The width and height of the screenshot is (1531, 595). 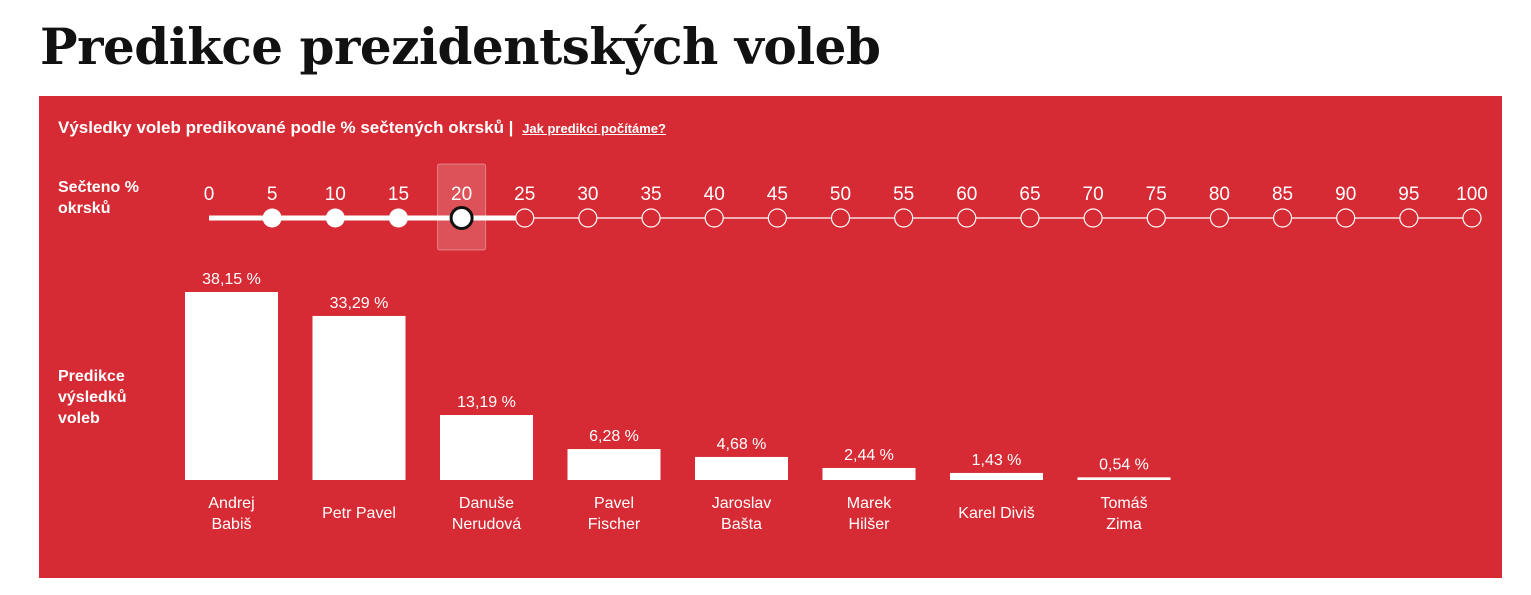 I want to click on slider-label: Sečteno % okrsků, so click(x=98, y=198).